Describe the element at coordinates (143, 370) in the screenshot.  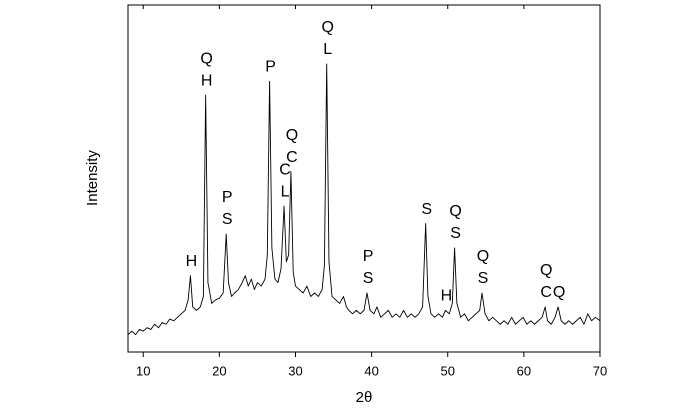
I see `x-tick-label: 10` at that location.